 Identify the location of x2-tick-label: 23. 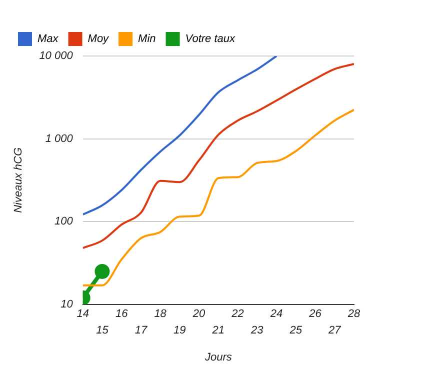
(257, 330).